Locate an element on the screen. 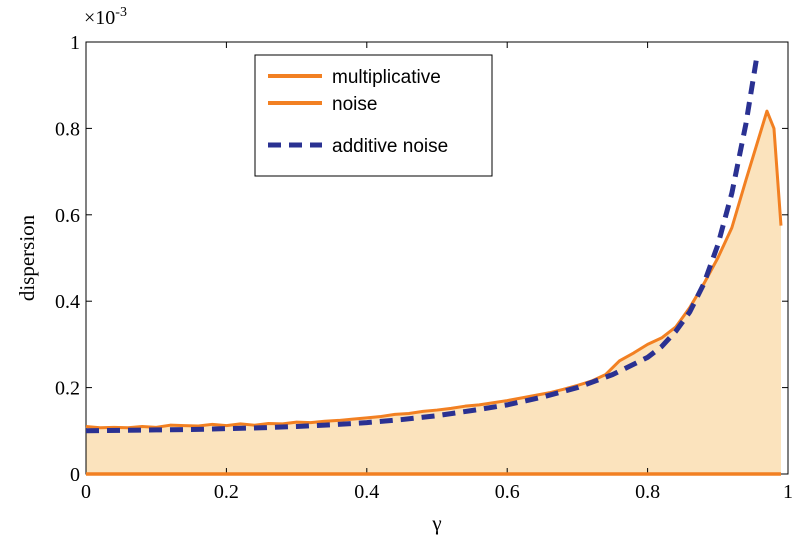 This screenshot has width=792, height=539. y-tick-label-0: 0 is located at coordinates (75, 475).